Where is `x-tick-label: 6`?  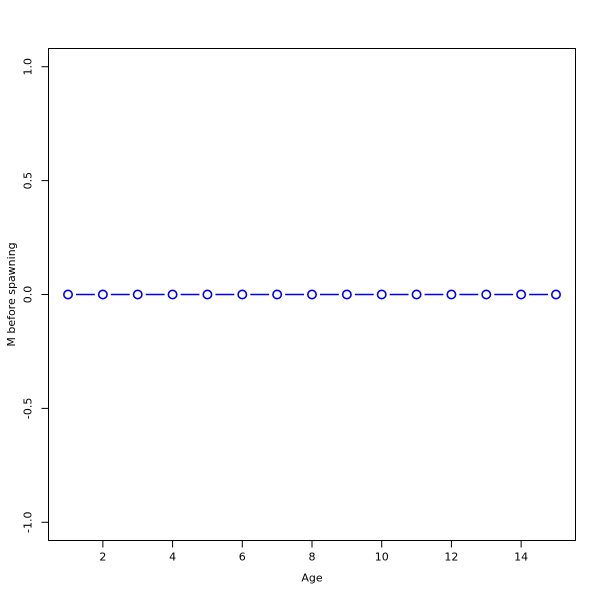
x-tick-label: 6 is located at coordinates (242, 557).